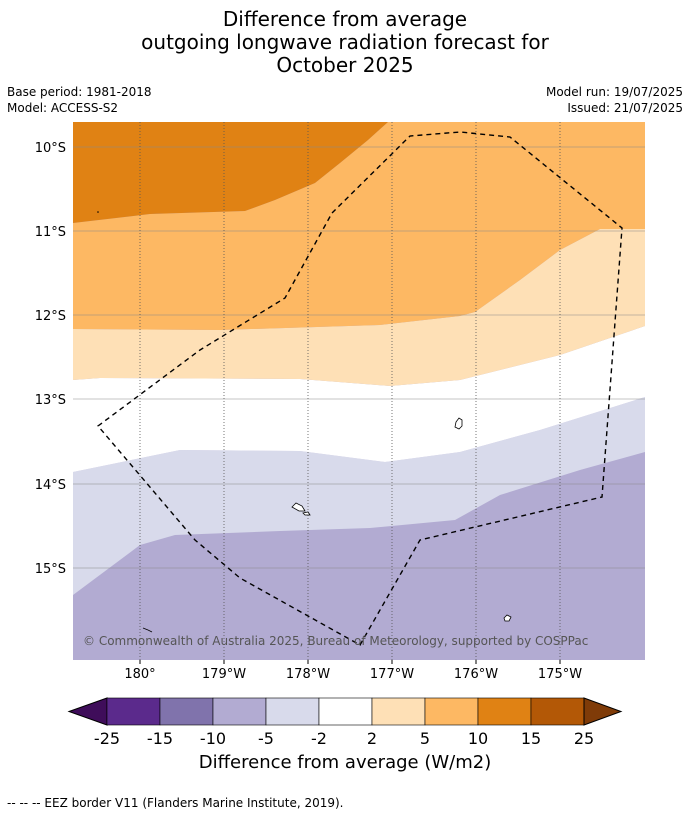  What do you see at coordinates (531, 738) in the screenshot?
I see `colorbar-tick-label: 15` at bounding box center [531, 738].